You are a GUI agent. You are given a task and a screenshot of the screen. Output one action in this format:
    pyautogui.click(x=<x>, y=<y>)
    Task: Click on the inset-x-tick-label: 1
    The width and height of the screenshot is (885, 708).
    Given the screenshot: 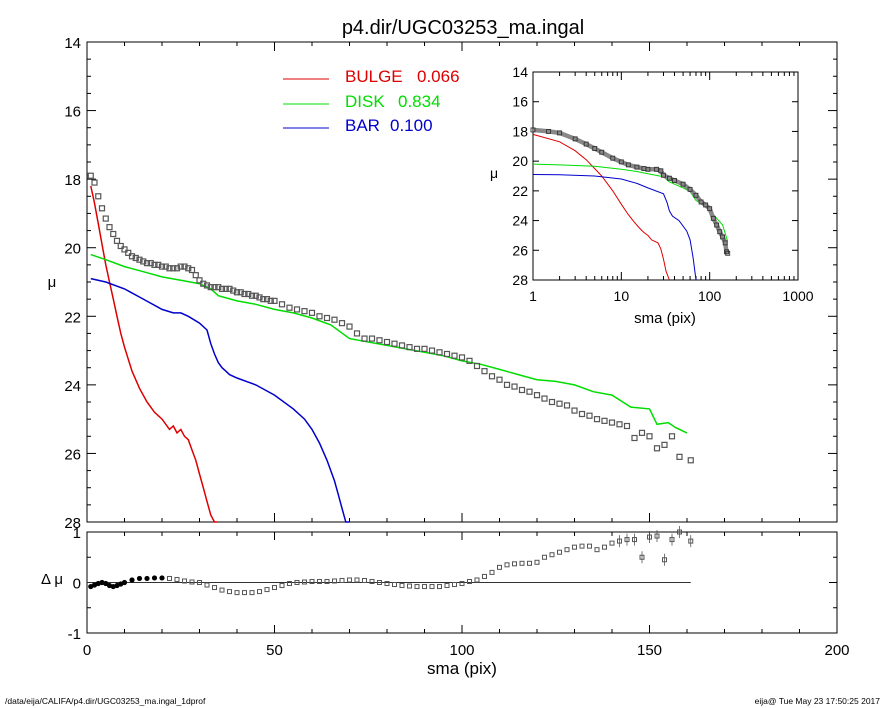 What is the action you would take?
    pyautogui.click(x=533, y=296)
    